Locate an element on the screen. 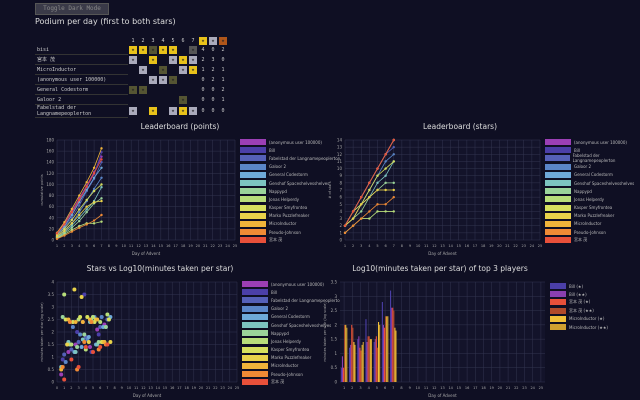 This screenshot has width=640, height=400. gold-count: 0 is located at coordinates (203, 99).